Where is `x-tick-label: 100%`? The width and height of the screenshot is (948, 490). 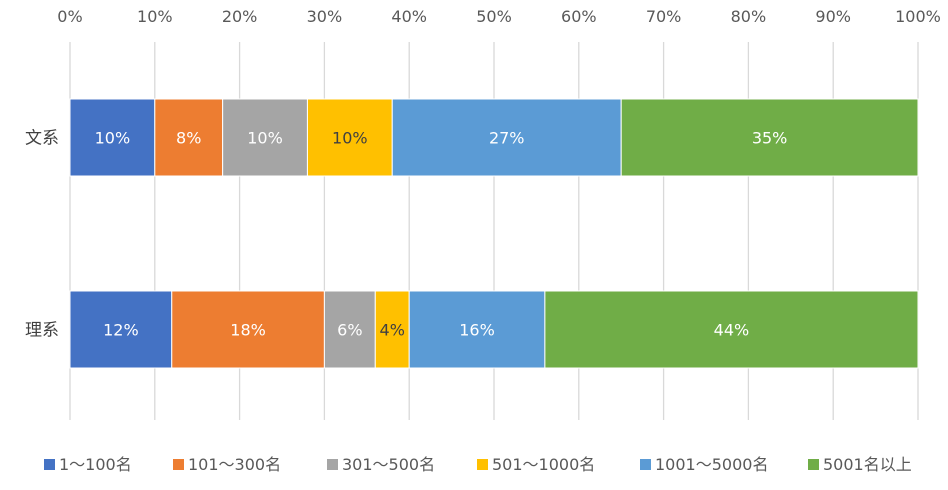 x-tick-label: 100% is located at coordinates (918, 16).